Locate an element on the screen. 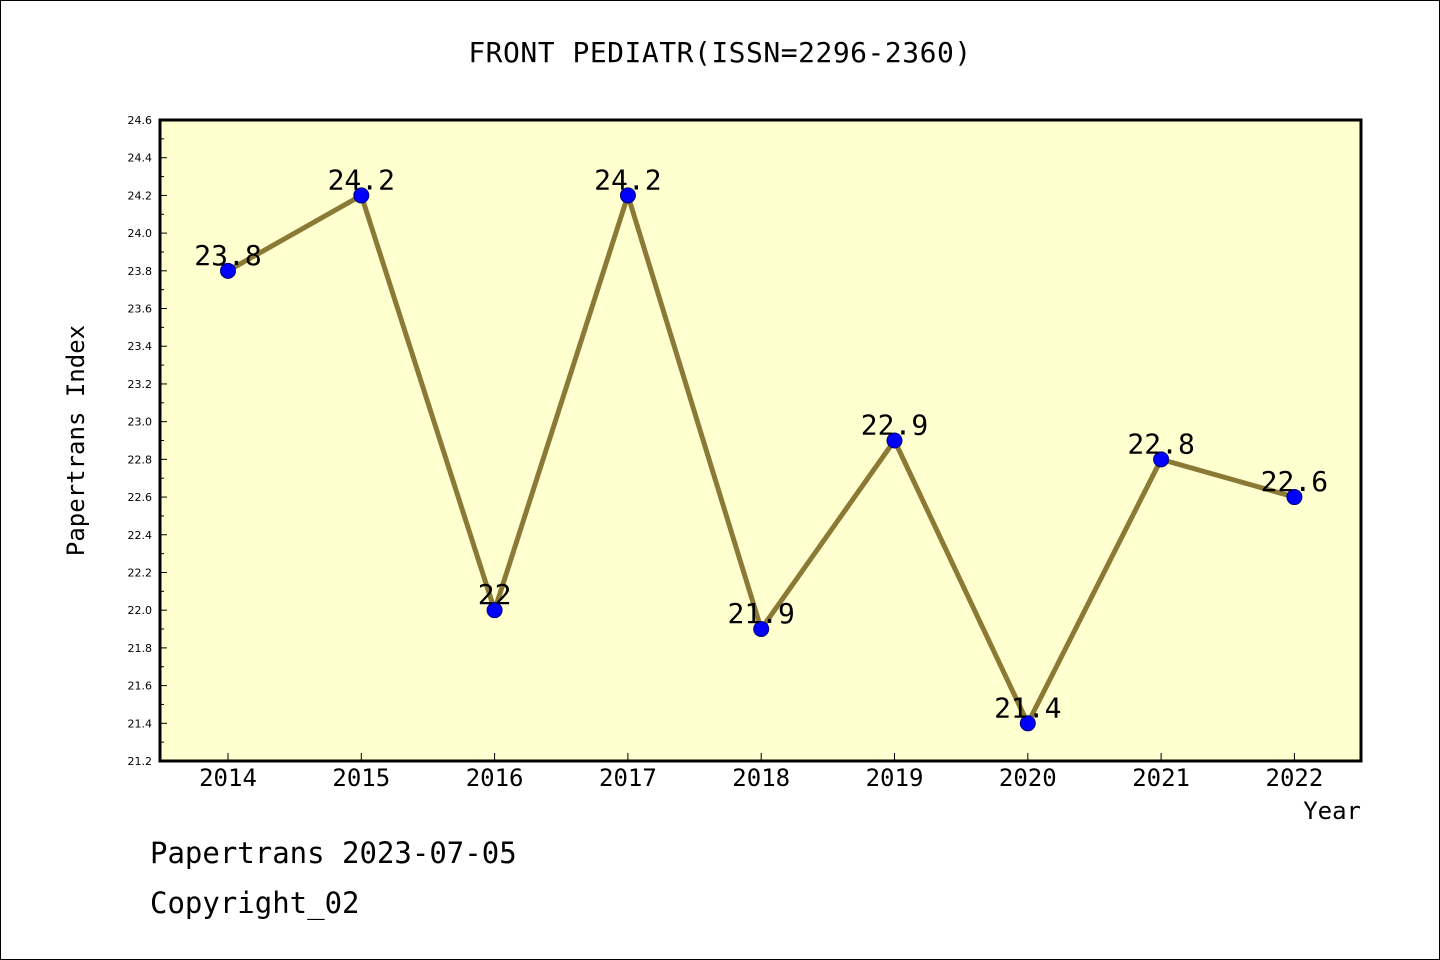 This screenshot has height=960, width=1440. x-axis: 2014 2015 2016 2017 2018 2019 2020 2021 2022 is located at coordinates (761, 772).